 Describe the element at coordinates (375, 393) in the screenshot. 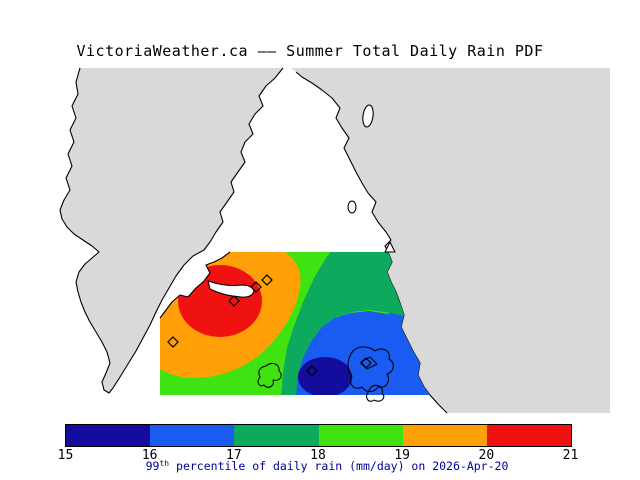

I see `island-outline-south` at that location.